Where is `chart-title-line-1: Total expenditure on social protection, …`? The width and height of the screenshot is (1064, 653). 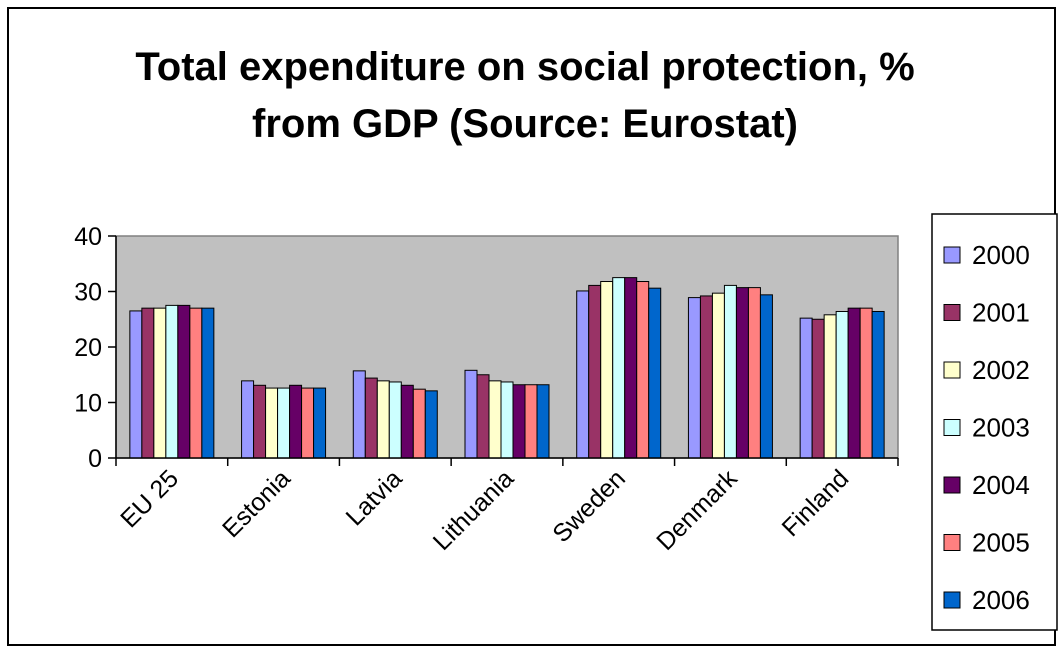 chart-title-line-1: Total expenditure on social protection, … is located at coordinates (524, 67).